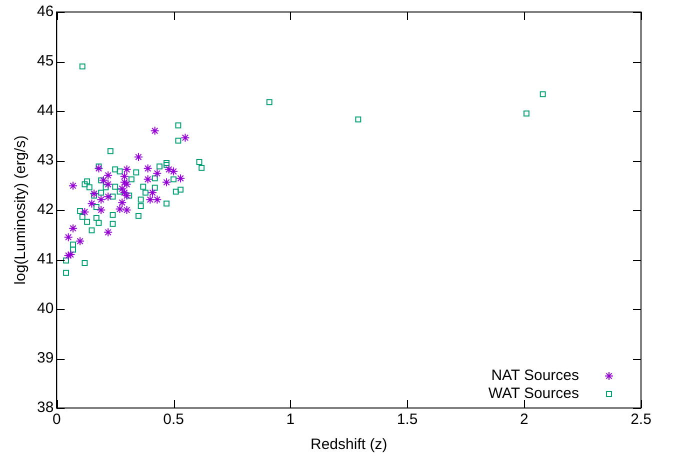 The width and height of the screenshot is (689, 464). Describe the element at coordinates (56, 419) in the screenshot. I see `x-tick-label: 0` at that location.